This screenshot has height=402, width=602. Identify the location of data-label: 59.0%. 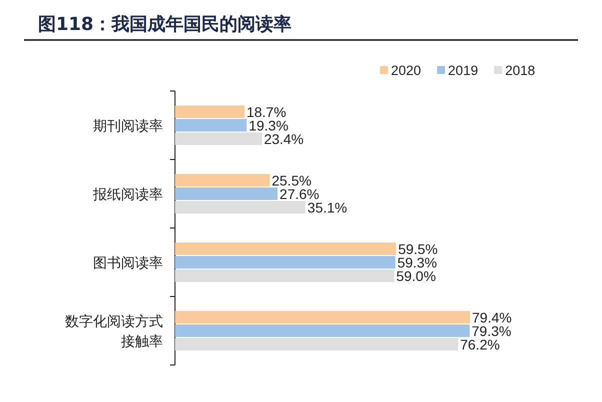
(416, 276).